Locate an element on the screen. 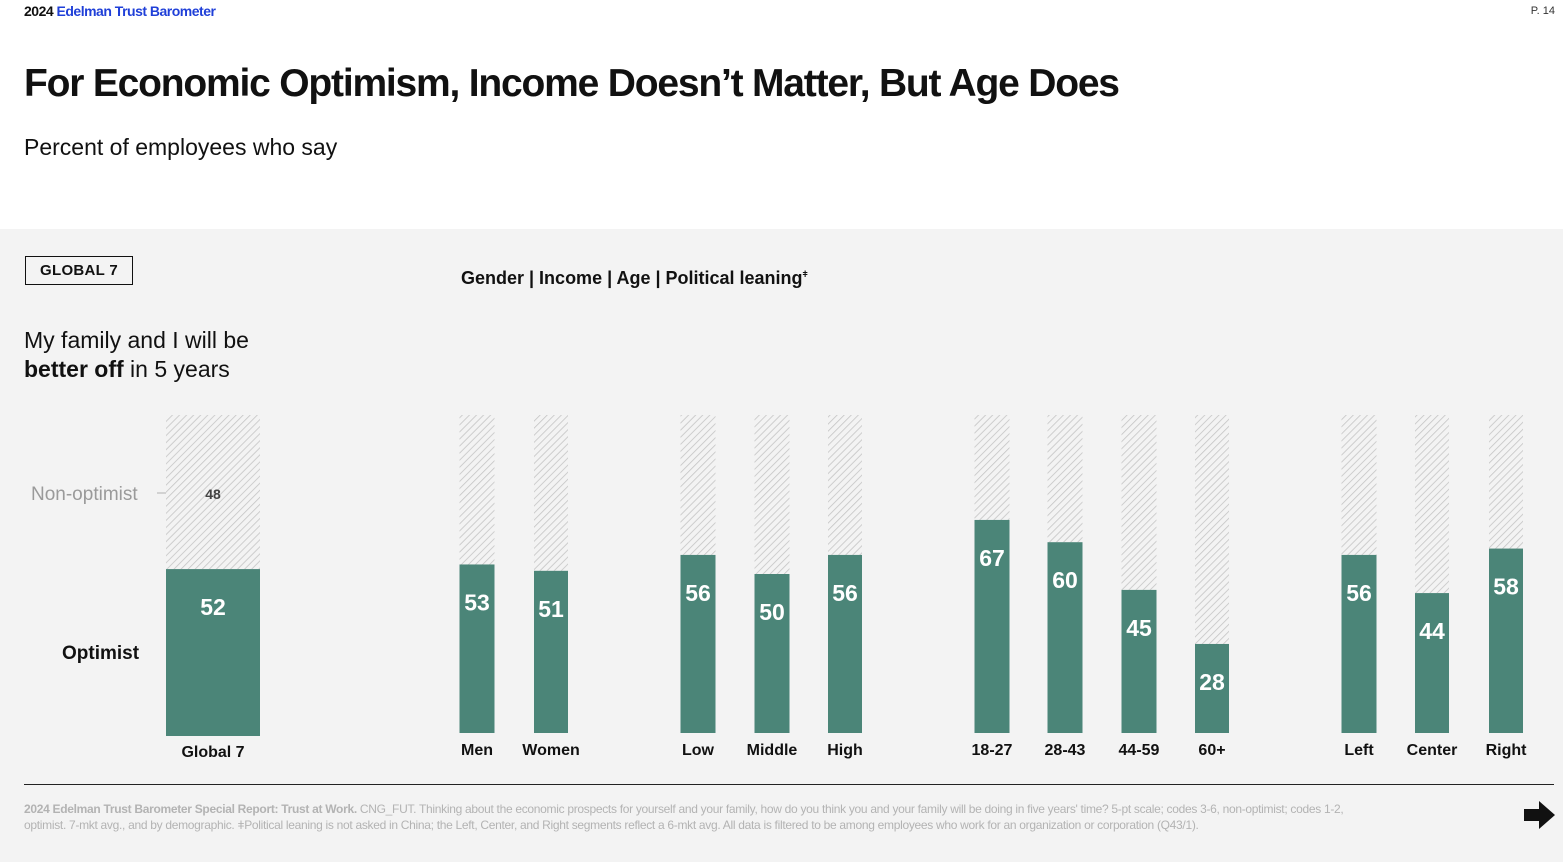 The image size is (1563, 862). bar-optimist-men is located at coordinates (477, 648).